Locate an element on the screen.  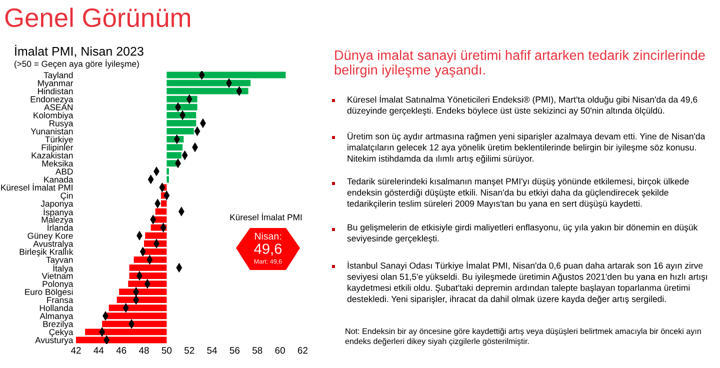
y-tick-label: Japonya is located at coordinates (57, 204).